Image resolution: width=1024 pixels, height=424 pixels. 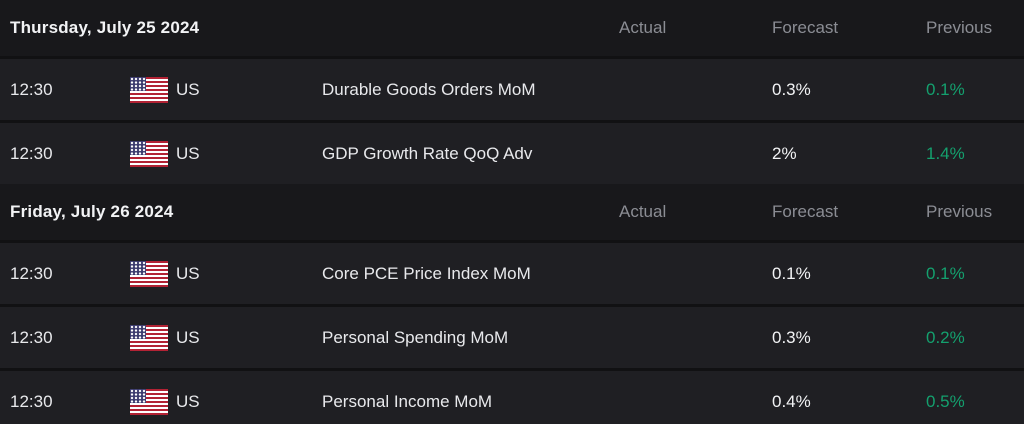 What do you see at coordinates (784, 153) in the screenshot?
I see `forecast-value: 2%` at bounding box center [784, 153].